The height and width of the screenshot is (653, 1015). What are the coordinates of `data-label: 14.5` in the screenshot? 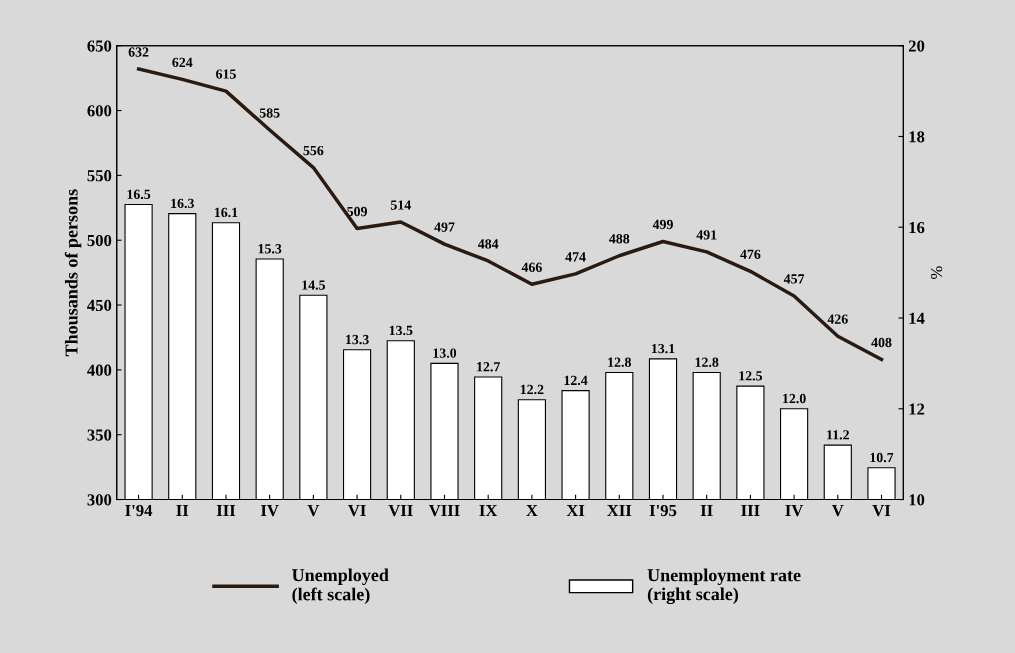 It's located at (314, 285).